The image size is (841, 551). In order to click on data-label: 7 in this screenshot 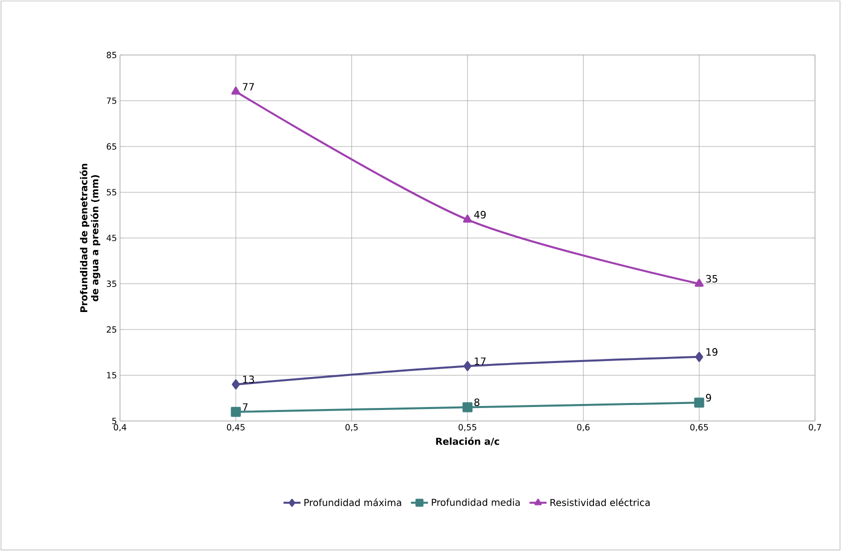, I will do `click(245, 407)`.